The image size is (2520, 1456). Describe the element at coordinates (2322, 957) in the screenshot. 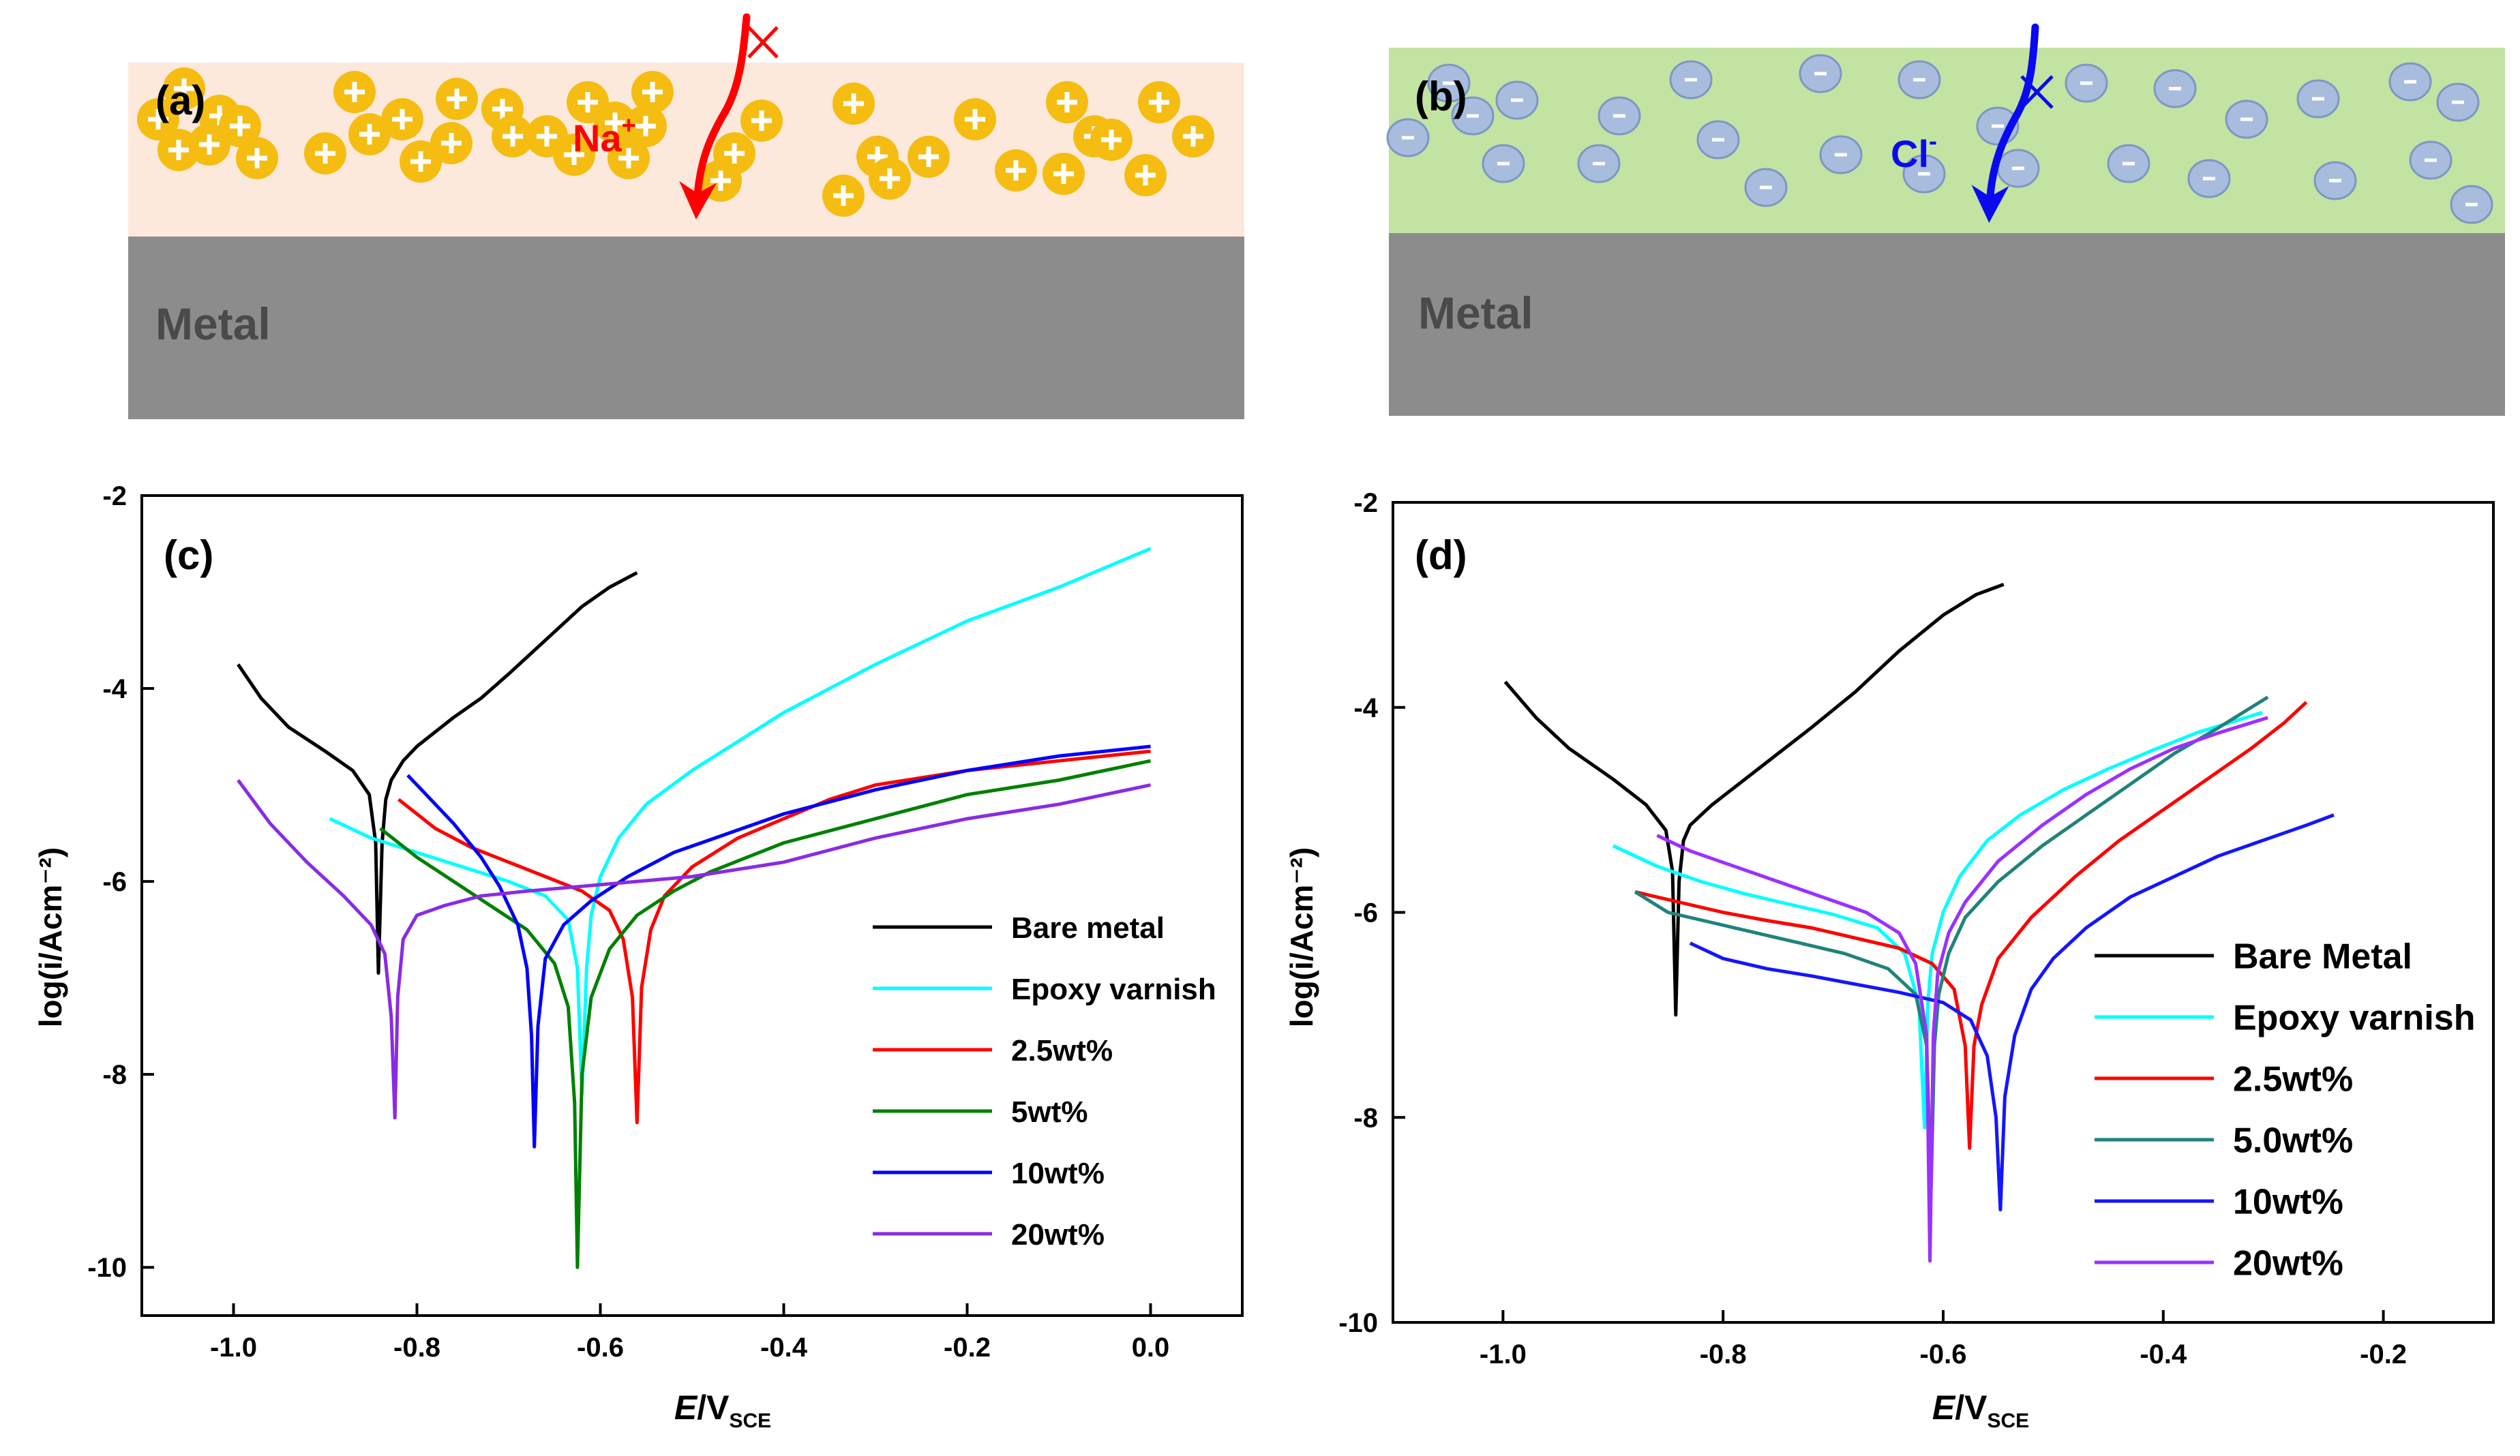

I see `legend-label: Bare Metal` at that location.